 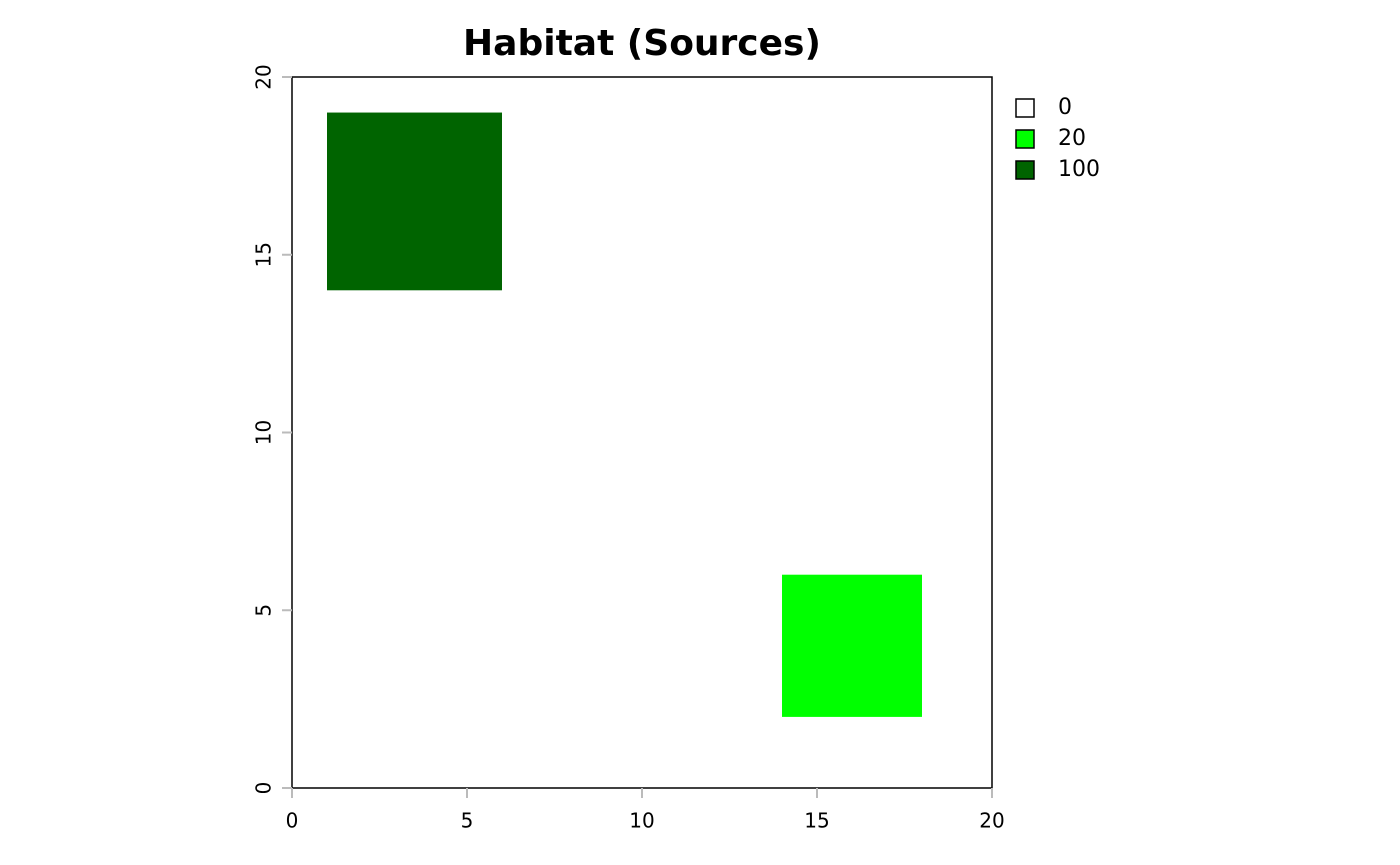 I want to click on y-tick-label: 20, so click(x=264, y=76).